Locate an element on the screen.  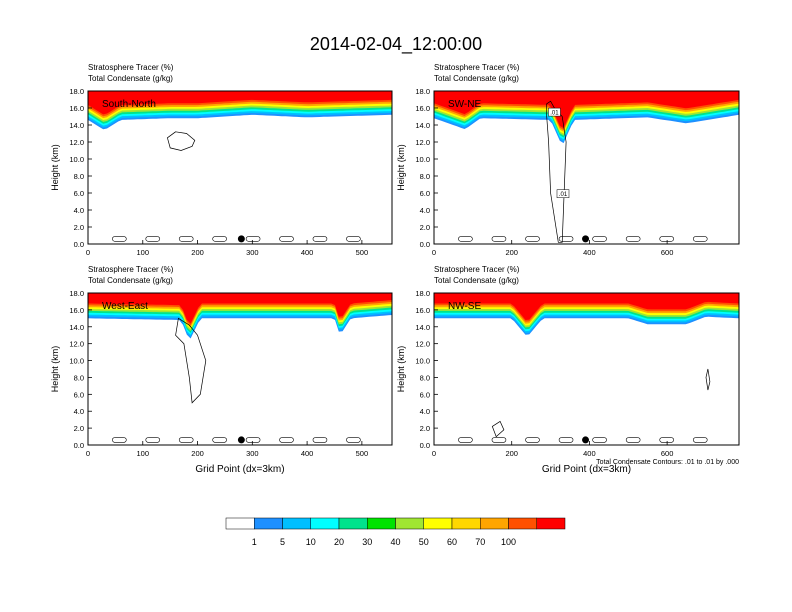
y-tick-label: 0.0 is located at coordinates (79, 445).